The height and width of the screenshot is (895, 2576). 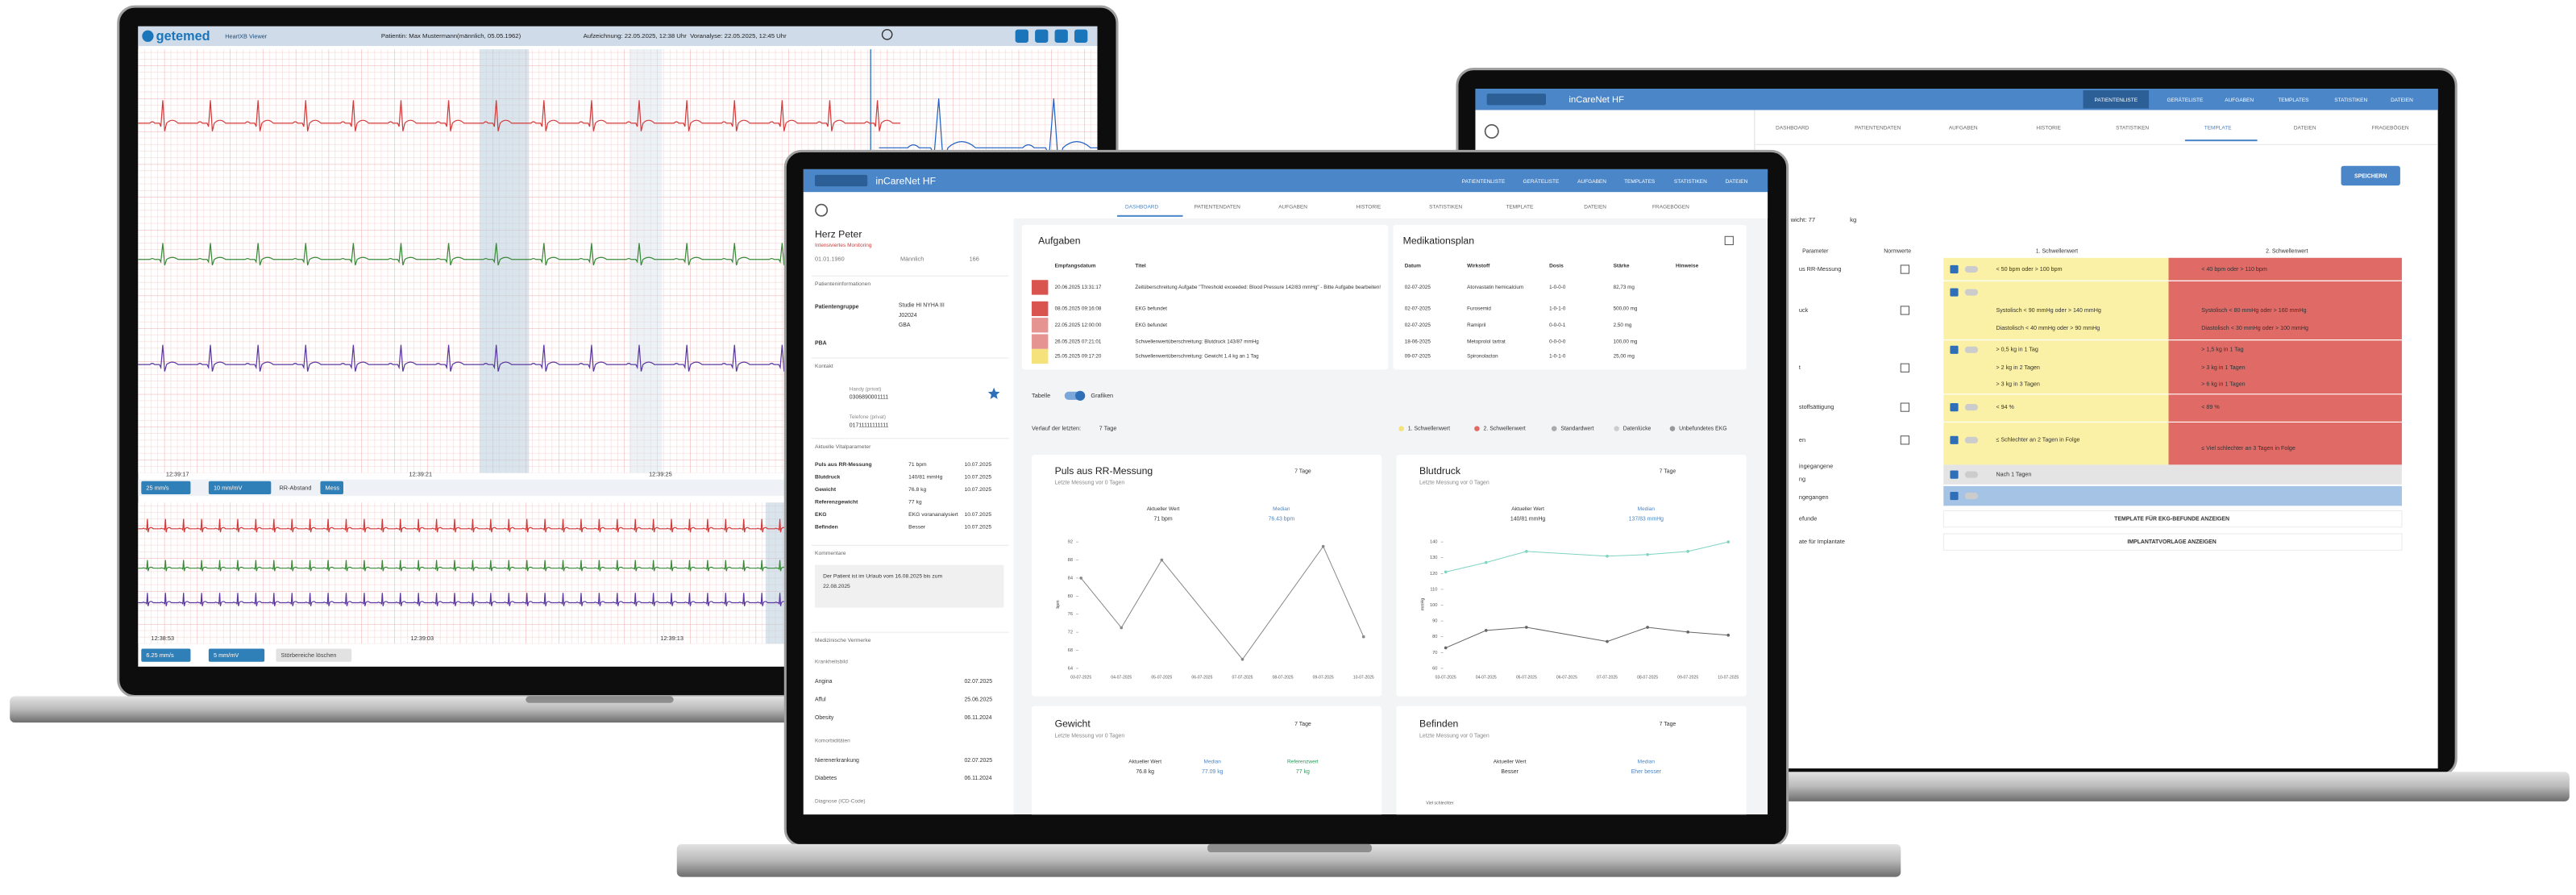 I want to click on control-label: RR-Abstand, so click(x=296, y=487).